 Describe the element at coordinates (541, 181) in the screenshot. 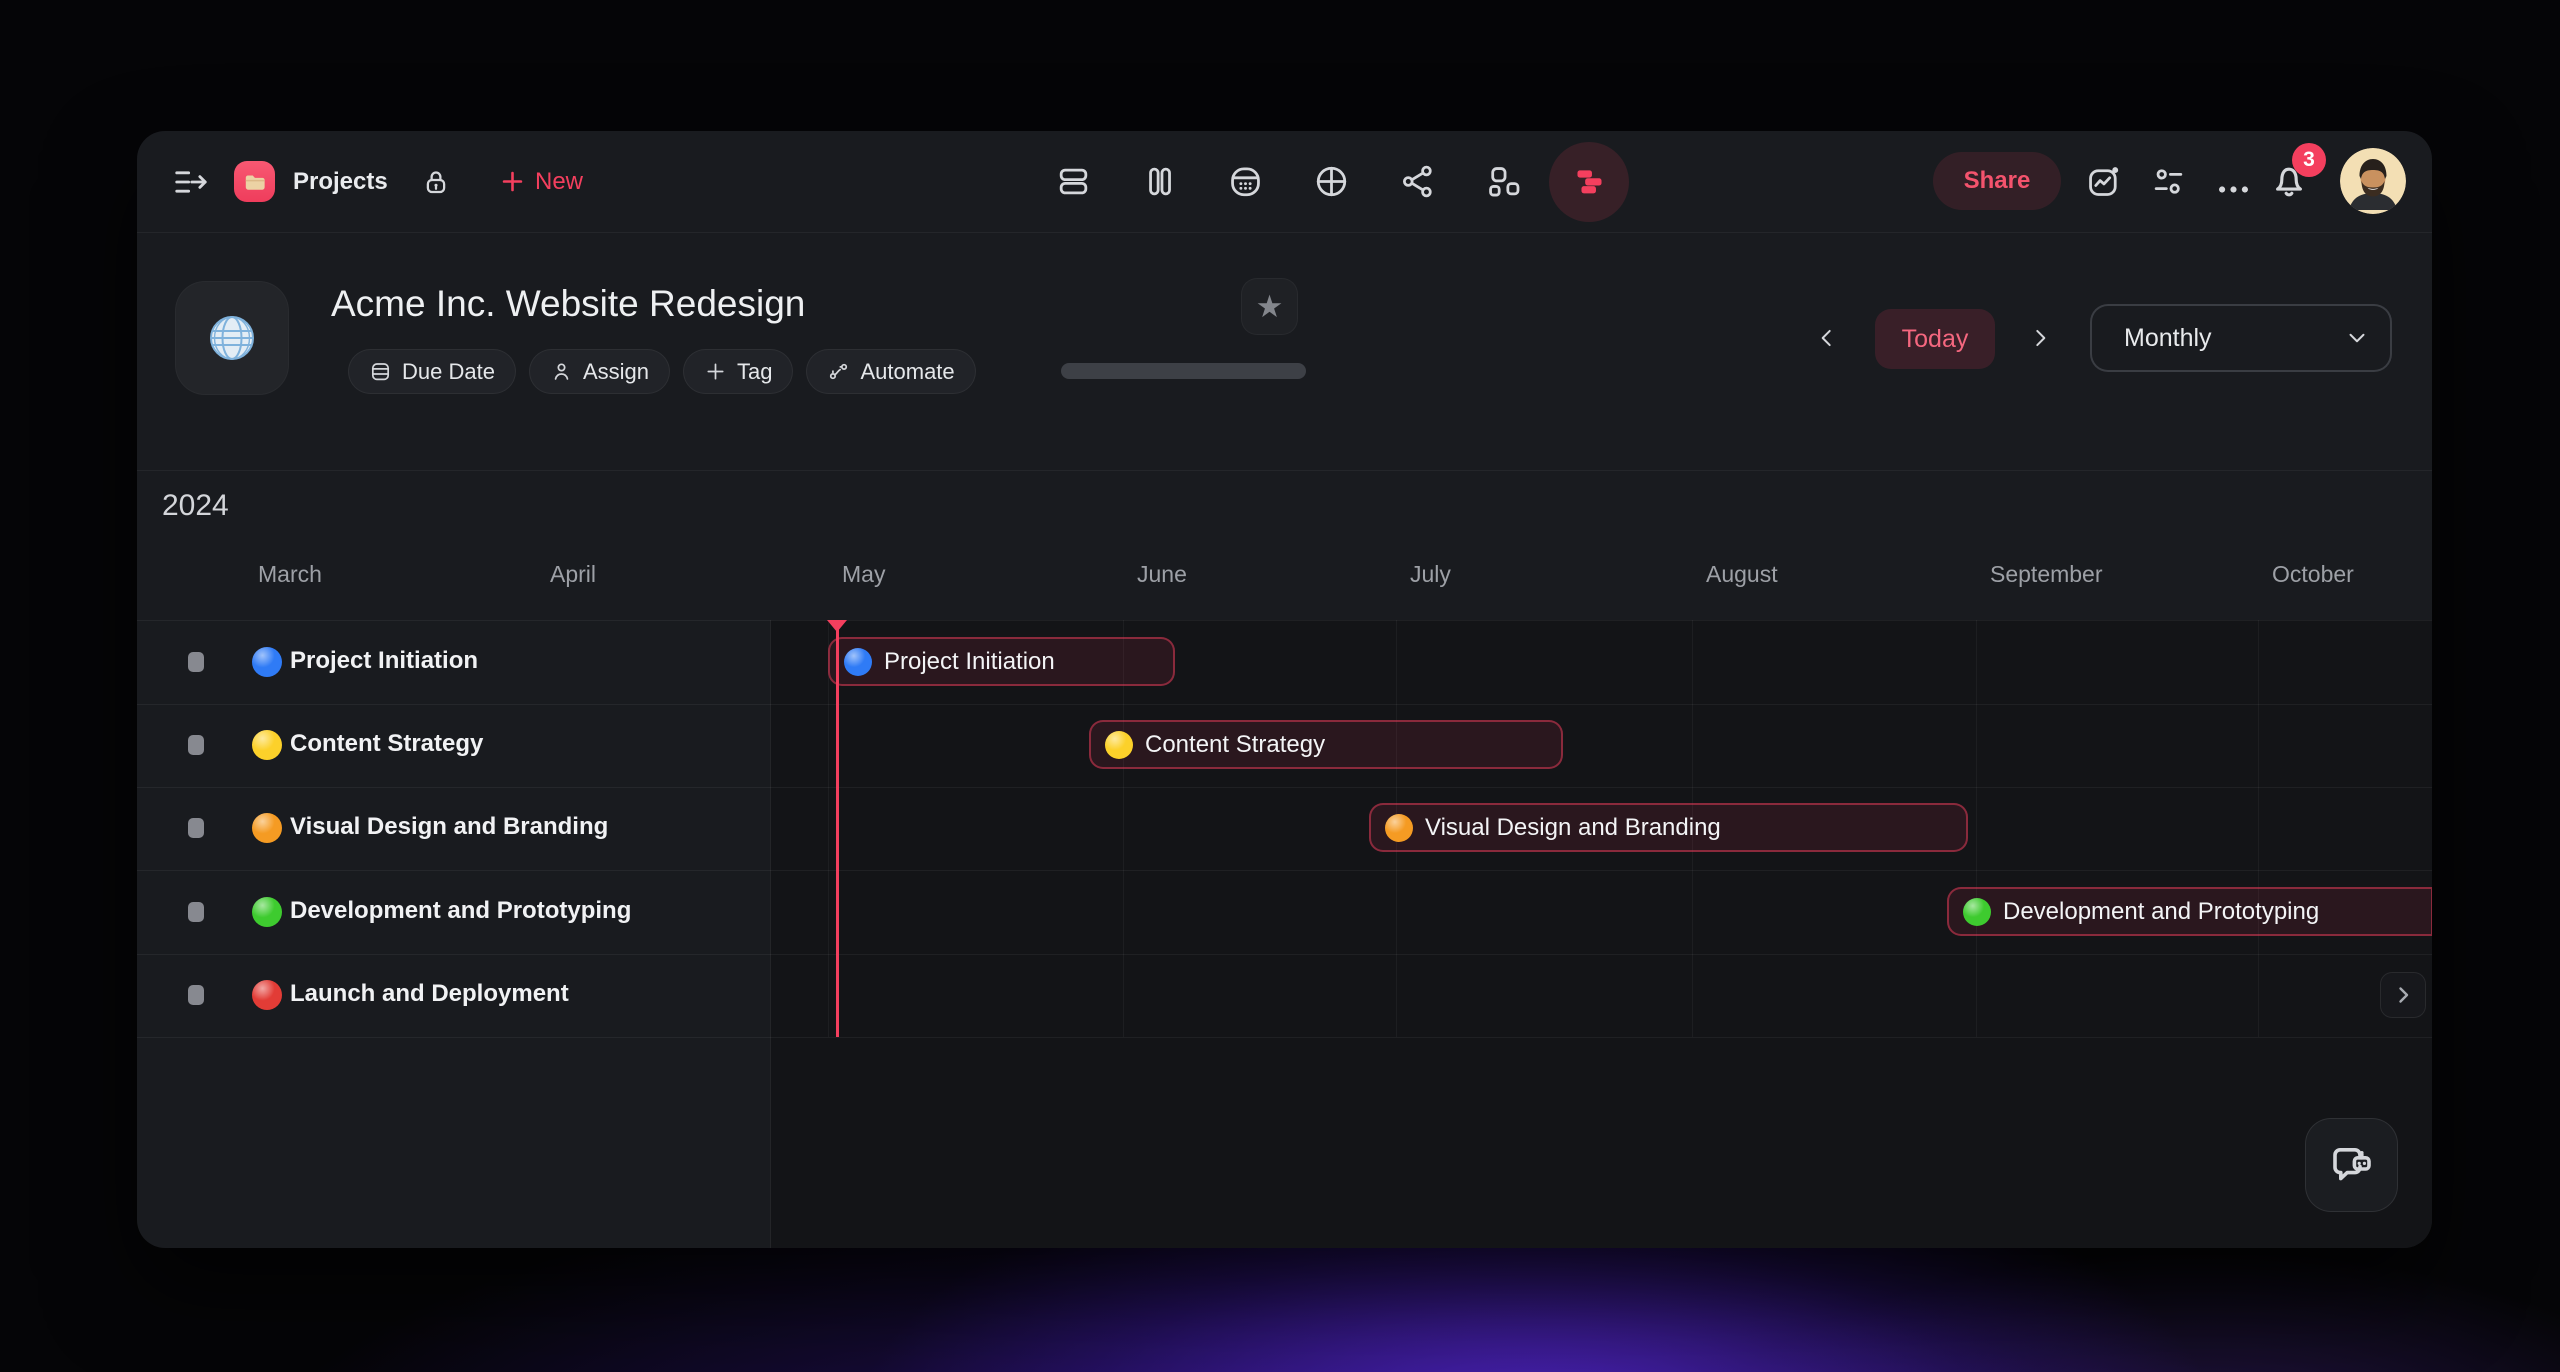

I see `new-button: New` at that location.